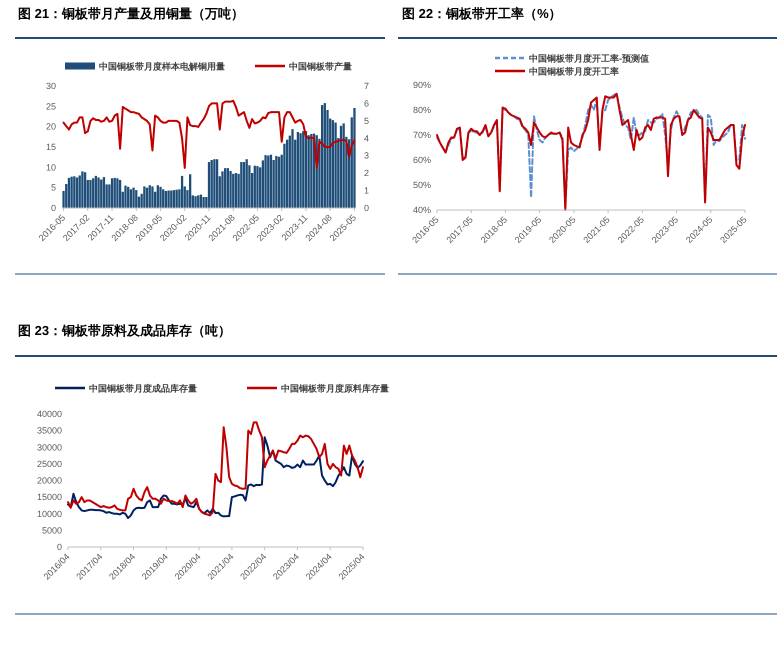 This screenshot has width=782, height=669. Describe the element at coordinates (367, 155) in the screenshot. I see `y2-tick-label: 3` at that location.